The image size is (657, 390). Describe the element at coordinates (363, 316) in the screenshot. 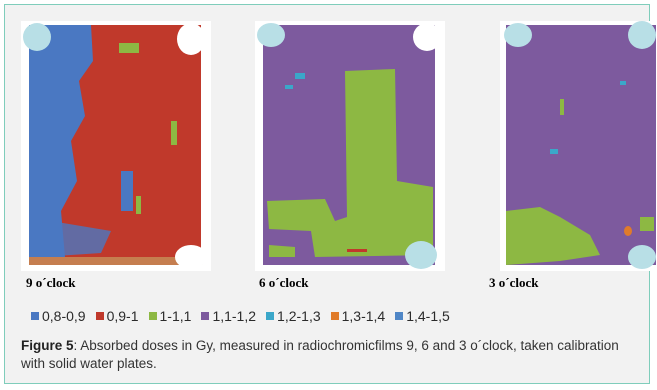

I see `legend-label: 1,3-1,4` at that location.